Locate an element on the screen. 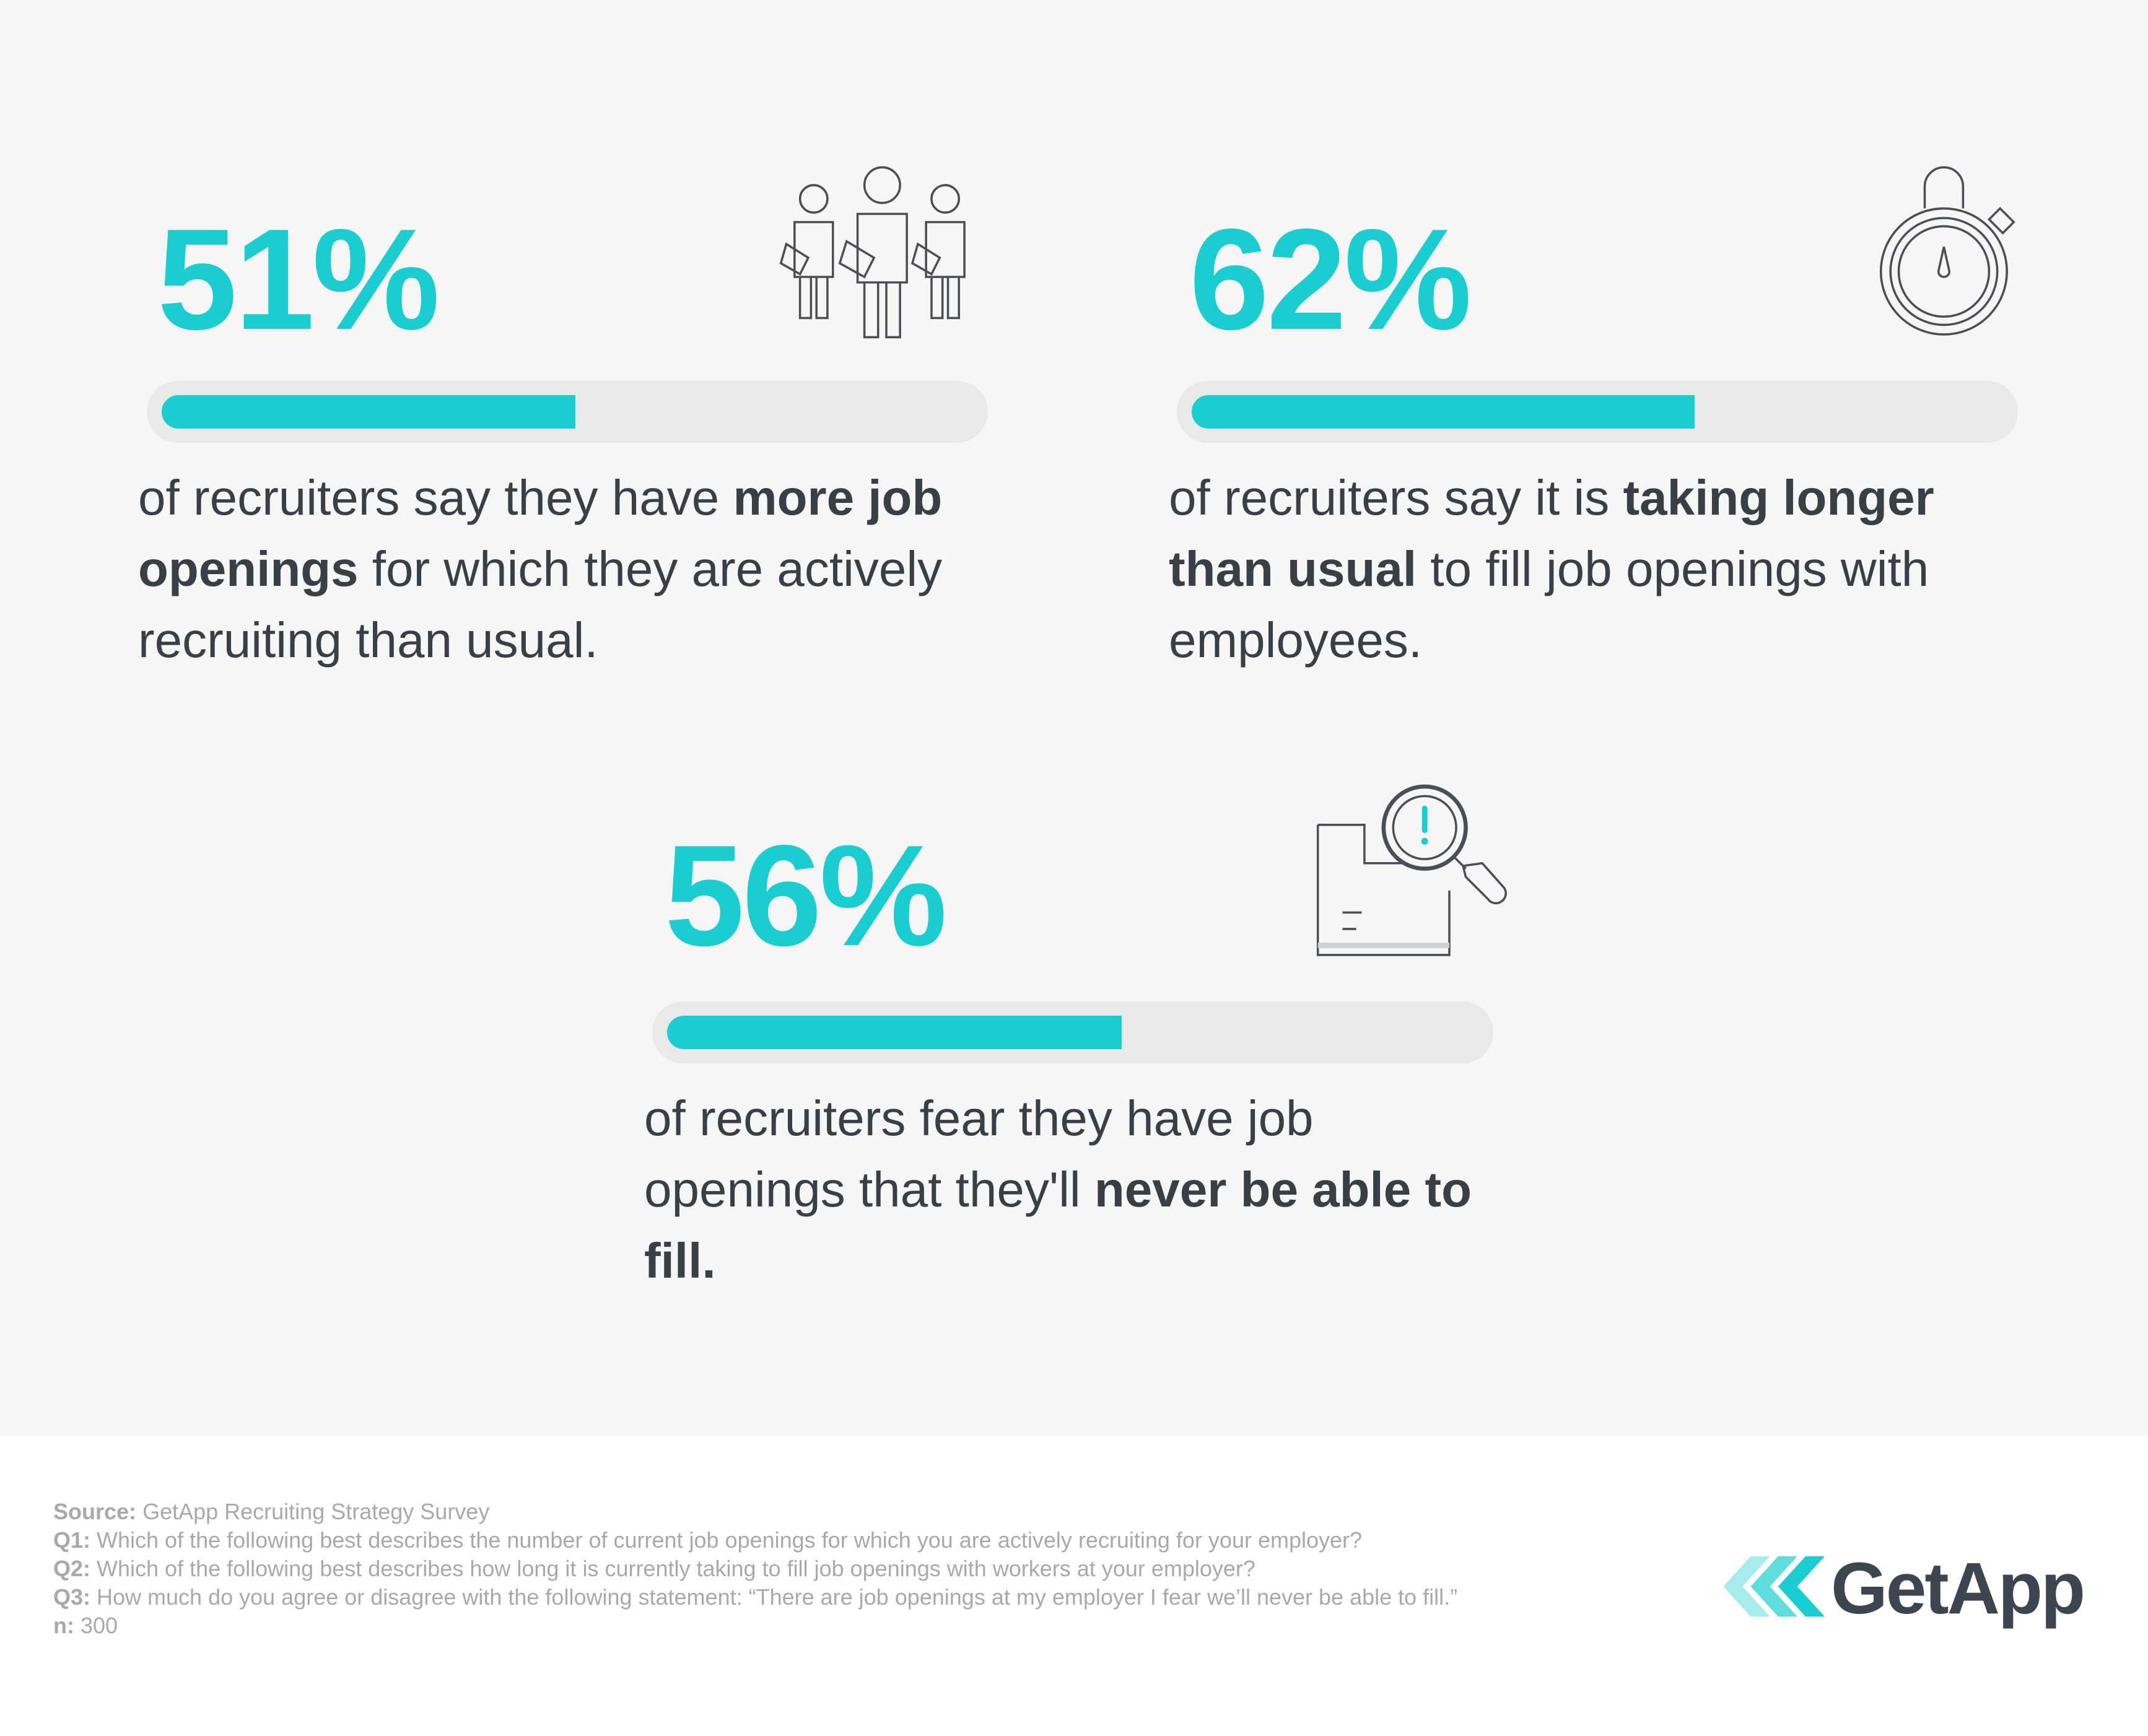 This screenshot has height=1736, width=2148. logo: GetApp is located at coordinates (1958, 1588).